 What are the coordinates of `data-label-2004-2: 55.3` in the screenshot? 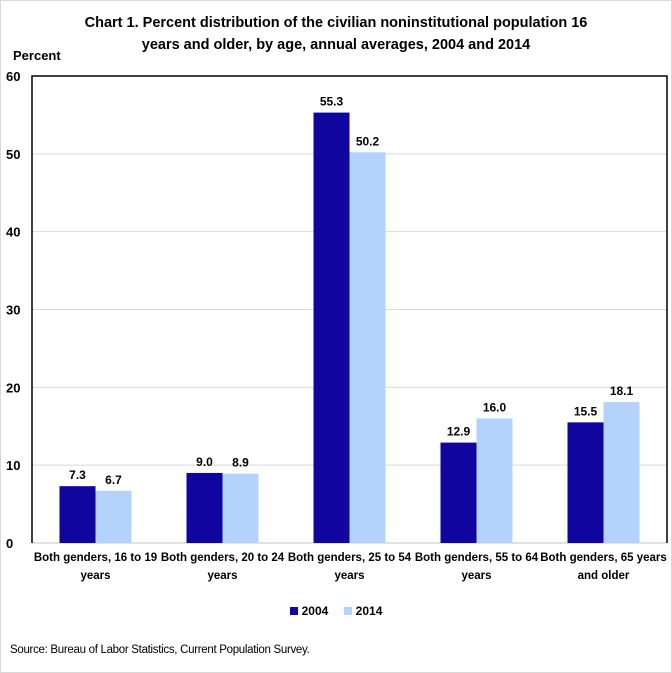 It's located at (332, 102).